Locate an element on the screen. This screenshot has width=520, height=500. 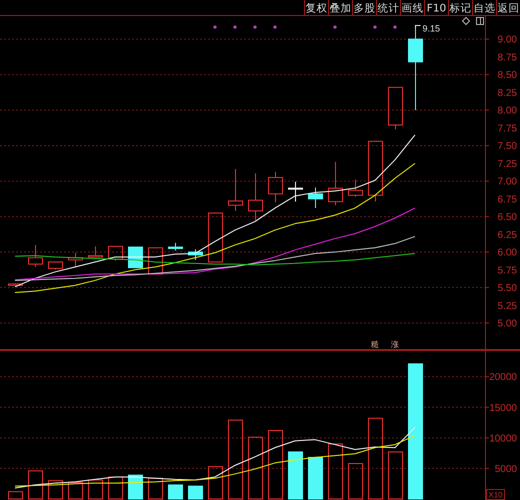
y-tick-label: 6.25 is located at coordinates (508, 235).